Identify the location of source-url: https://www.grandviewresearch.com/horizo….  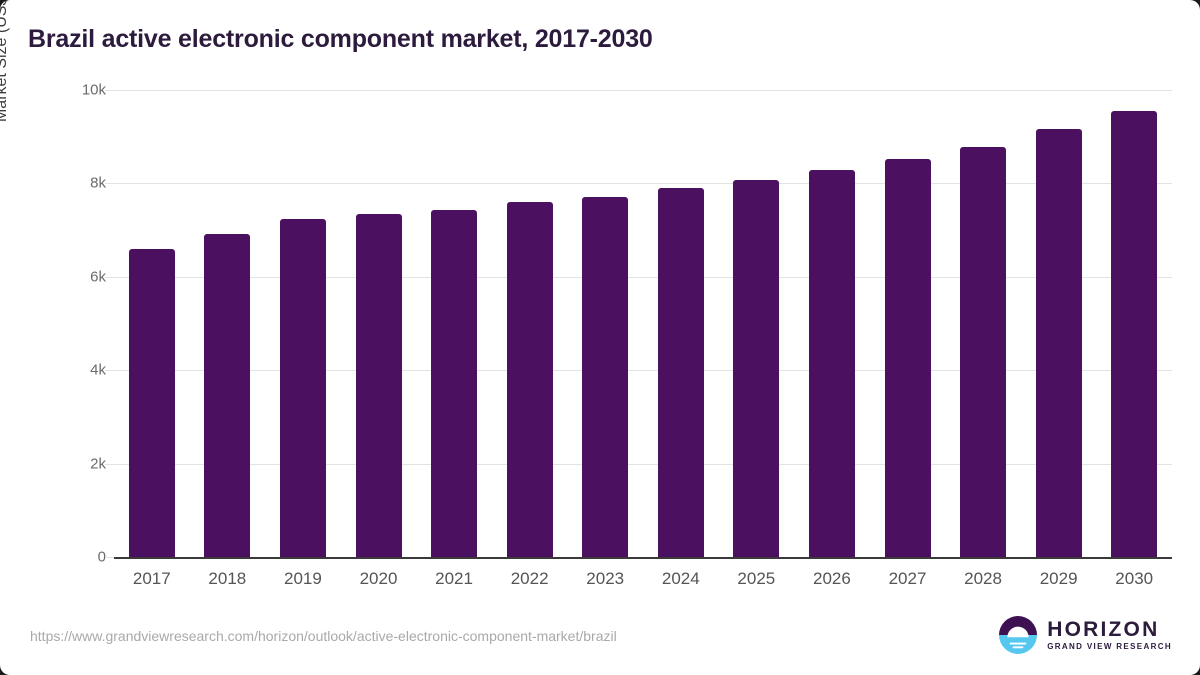
(323, 636).